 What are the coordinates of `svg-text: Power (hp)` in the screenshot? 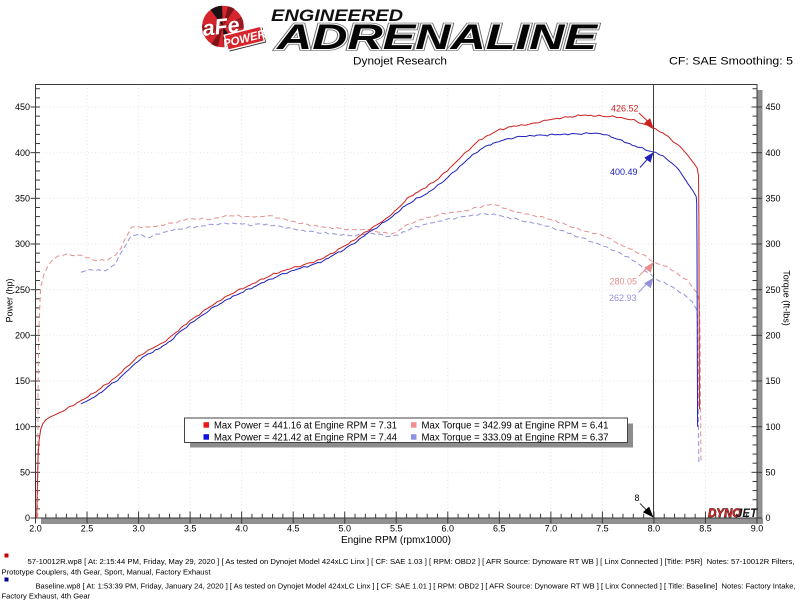 It's located at (10, 300).